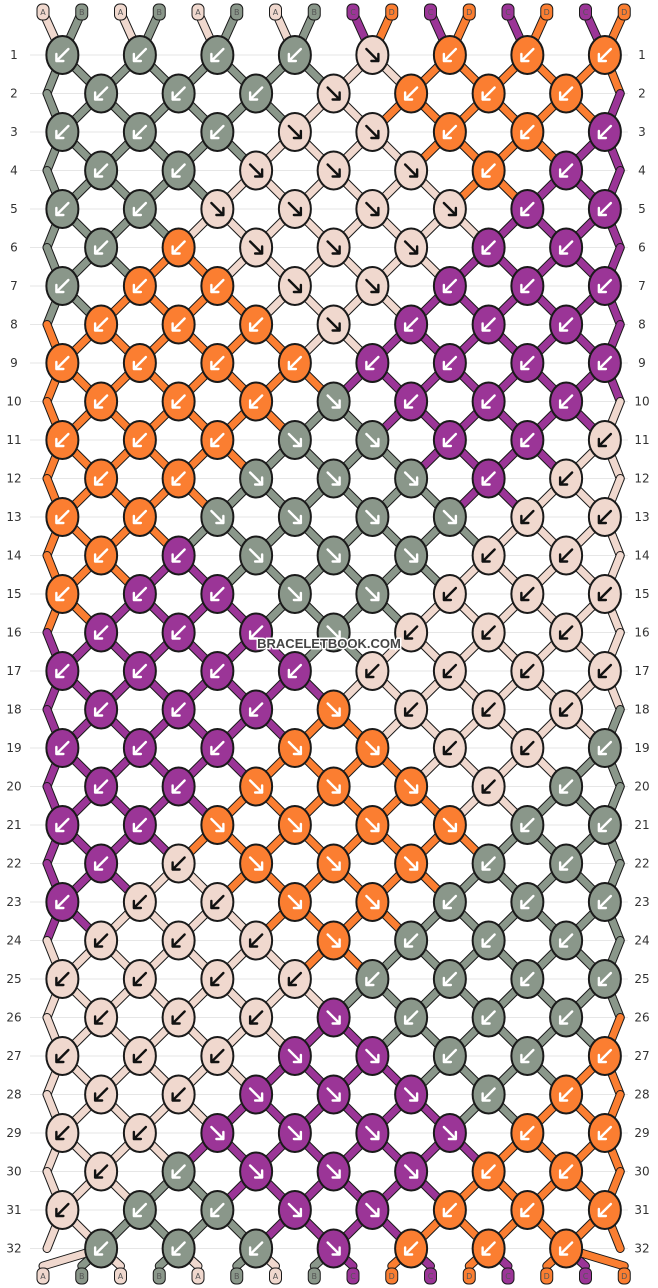 The width and height of the screenshot is (658, 1288). Describe the element at coordinates (641, 633) in the screenshot. I see `row-label-right: 16` at that location.